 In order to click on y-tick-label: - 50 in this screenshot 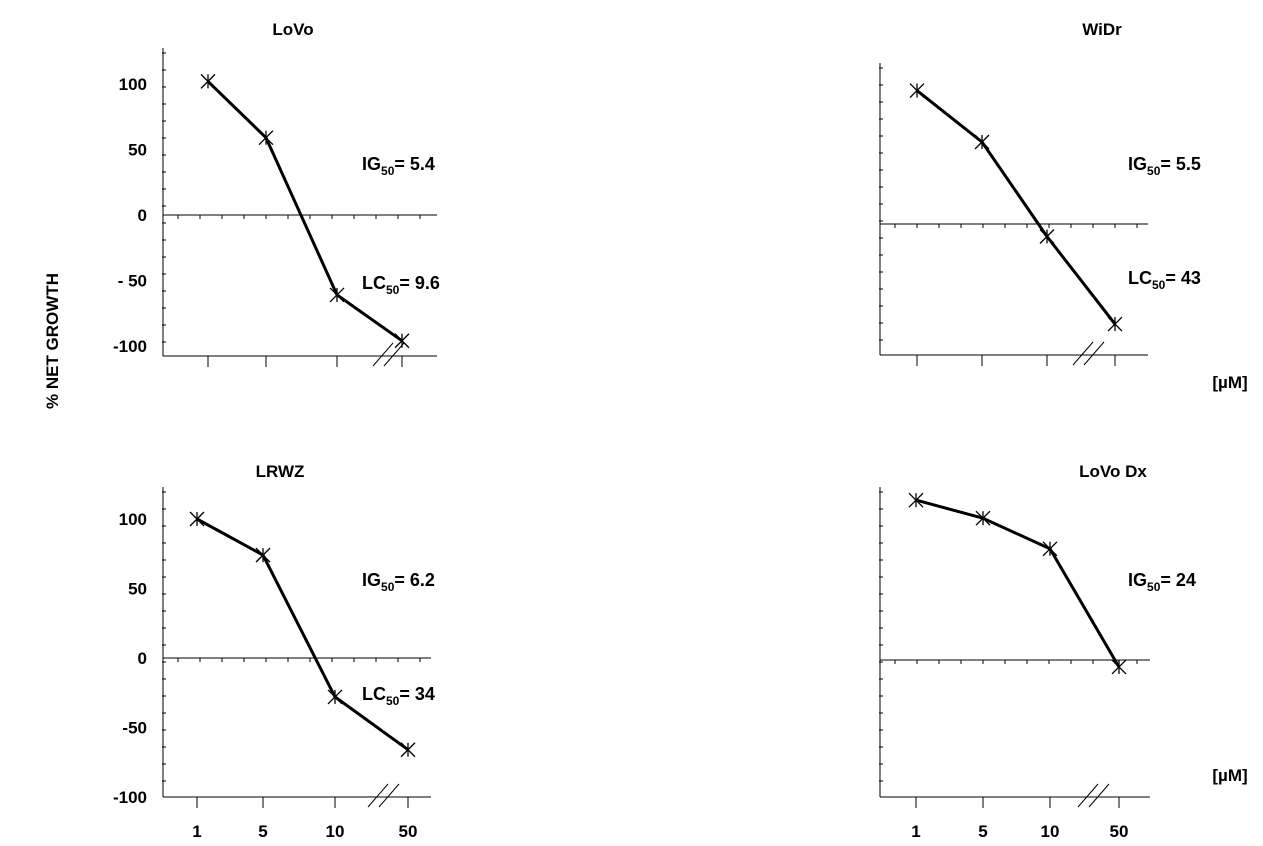, I will do `click(132, 281)`.